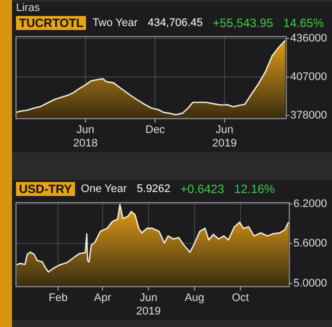 The width and height of the screenshot is (332, 327). What do you see at coordinates (310, 283) in the screenshot?
I see `y-tick-label: 5.0000` at bounding box center [310, 283].